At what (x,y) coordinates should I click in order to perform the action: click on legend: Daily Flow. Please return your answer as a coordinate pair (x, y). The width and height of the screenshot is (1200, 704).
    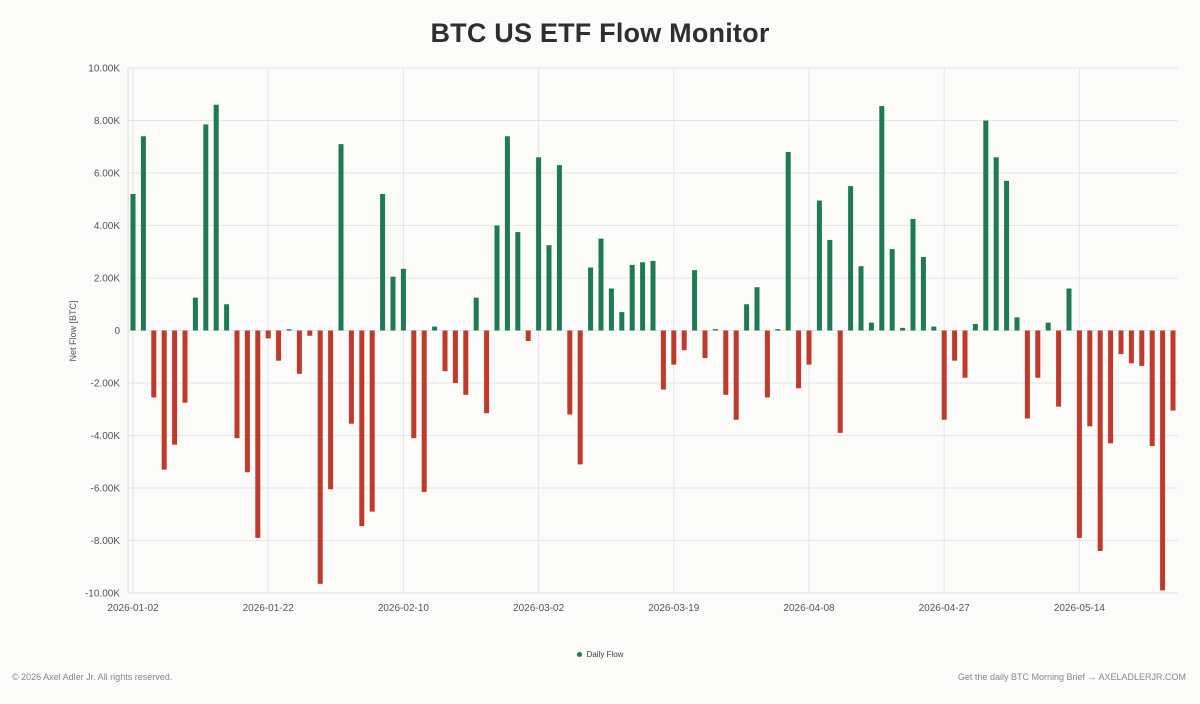
    Looking at the image, I should click on (600, 654).